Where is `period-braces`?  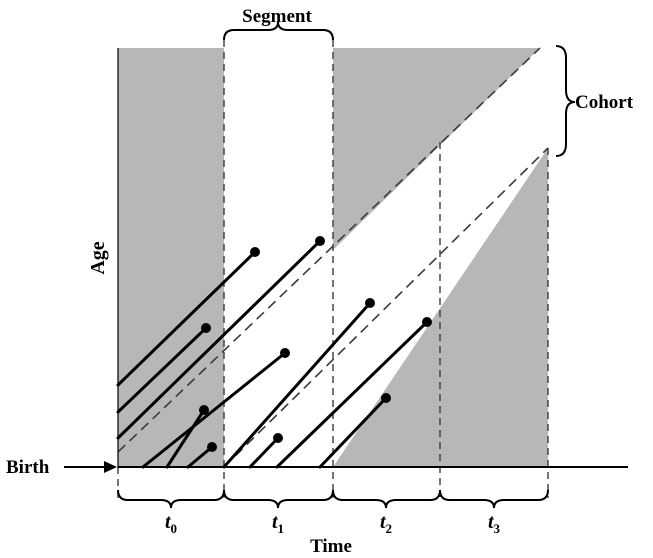
period-braces is located at coordinates (333, 499).